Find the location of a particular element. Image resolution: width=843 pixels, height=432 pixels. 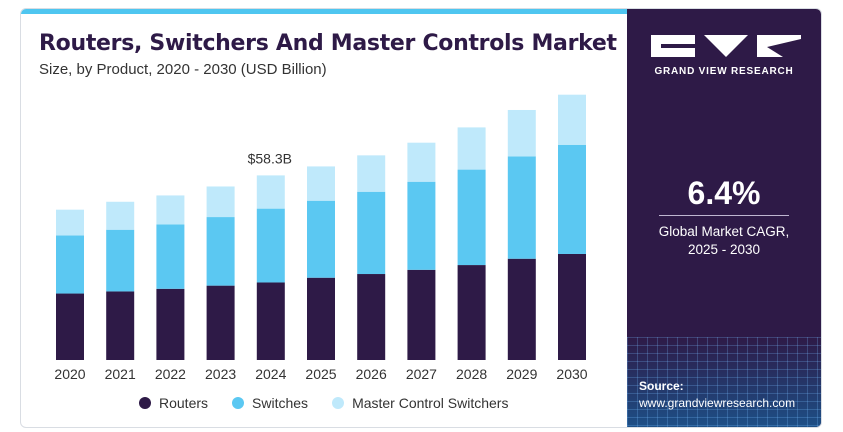

callout-label: $58.3B is located at coordinates (270, 158).